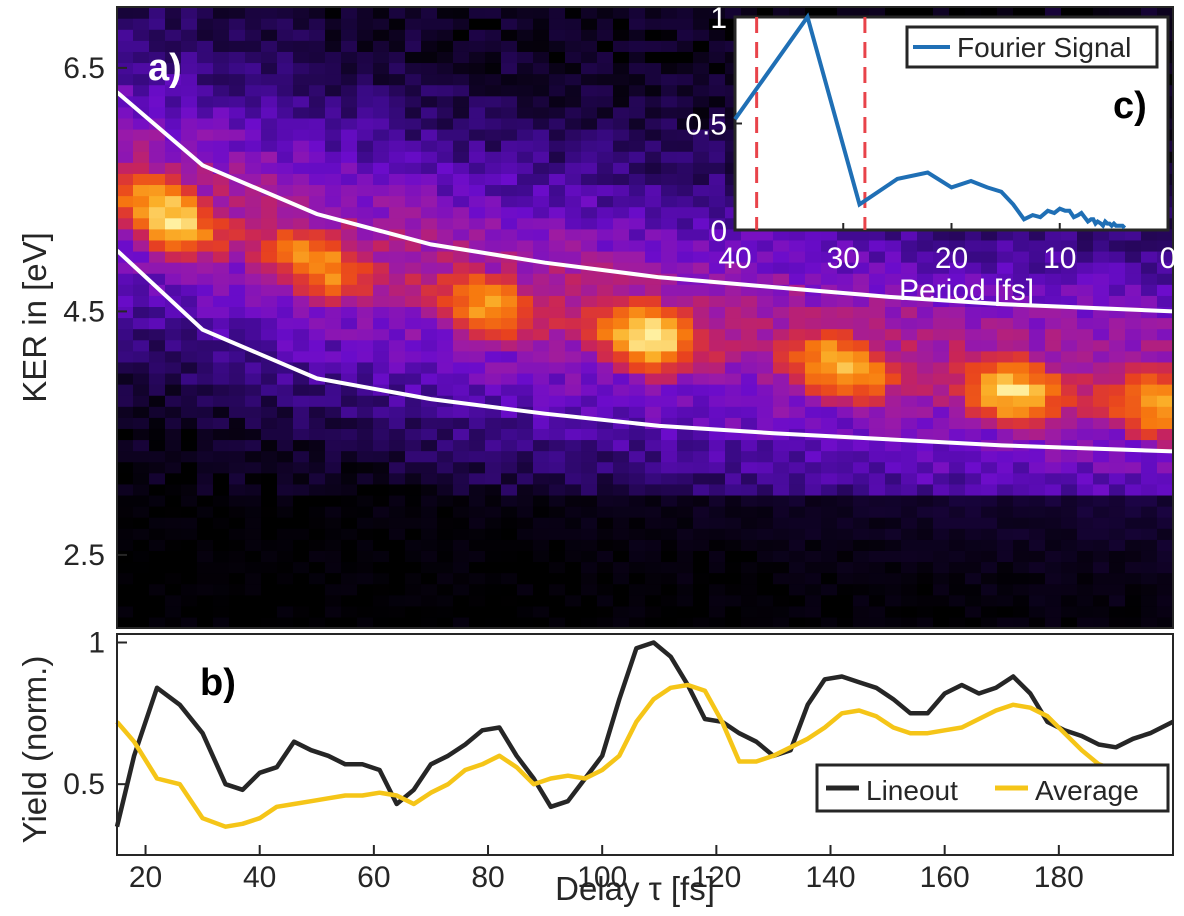 The width and height of the screenshot is (1184, 916). I want to click on legend-label-lineout: Lineout, so click(912, 790).